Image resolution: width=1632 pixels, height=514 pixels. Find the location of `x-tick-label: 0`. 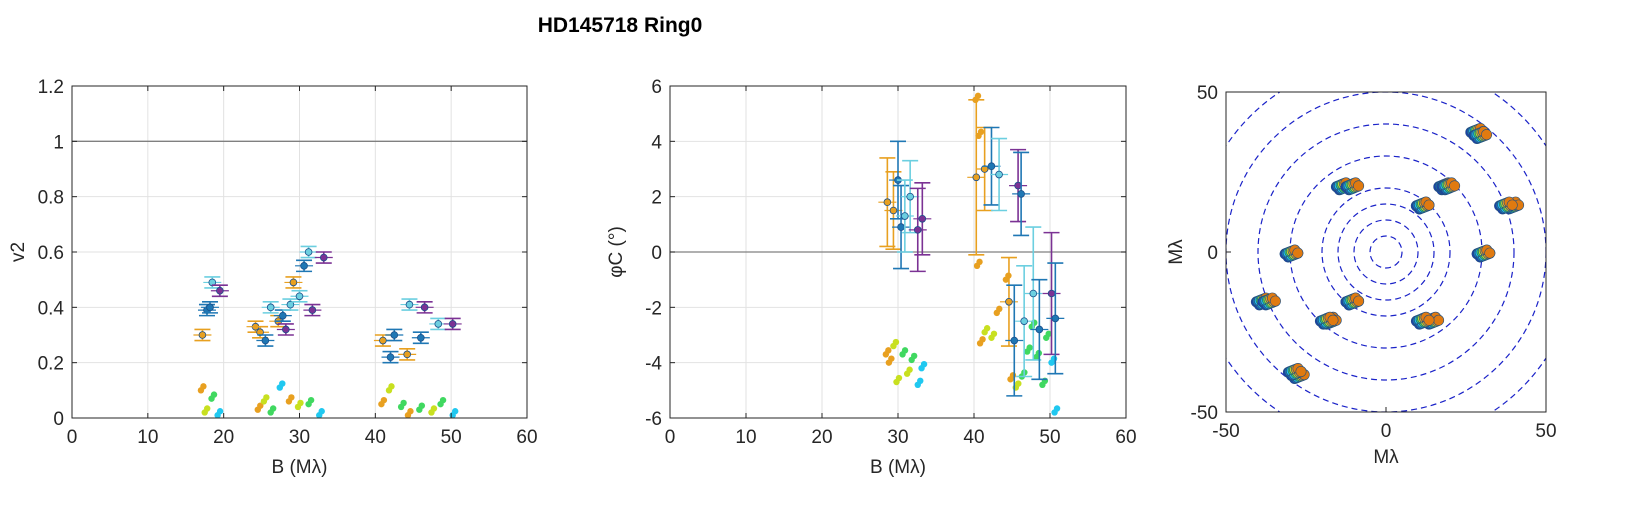

x-tick-label: 0 is located at coordinates (1386, 431).